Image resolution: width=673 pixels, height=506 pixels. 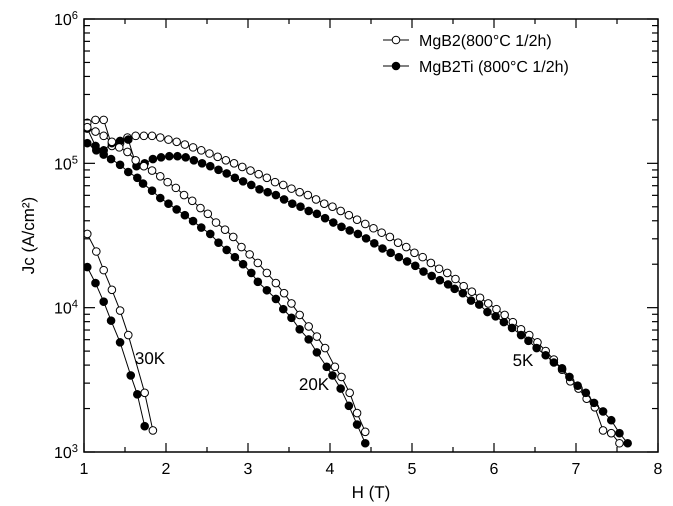 I want to click on x-tick-label: 6, so click(x=494, y=469).